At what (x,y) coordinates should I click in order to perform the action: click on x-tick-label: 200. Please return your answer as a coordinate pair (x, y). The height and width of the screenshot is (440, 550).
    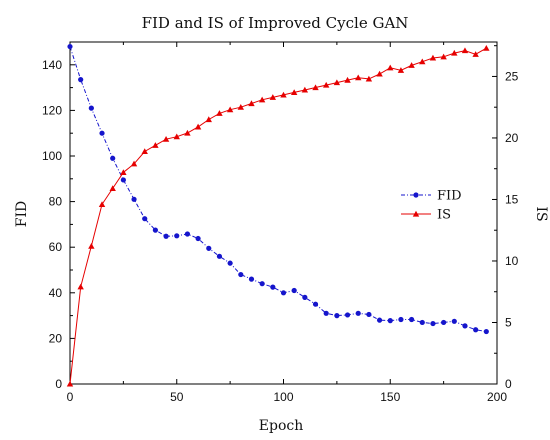
    Looking at the image, I should click on (497, 397).